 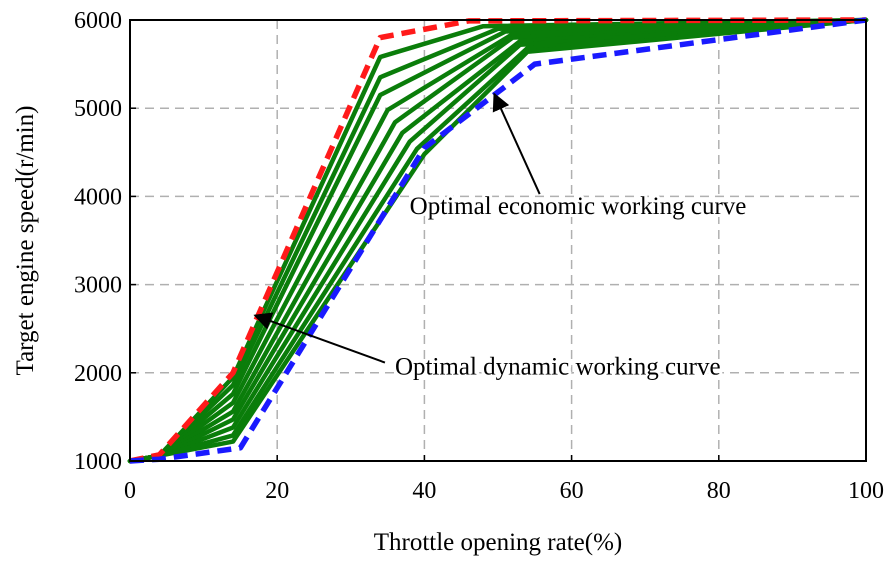 I want to click on x-tick-label: 40, so click(x=424, y=491).